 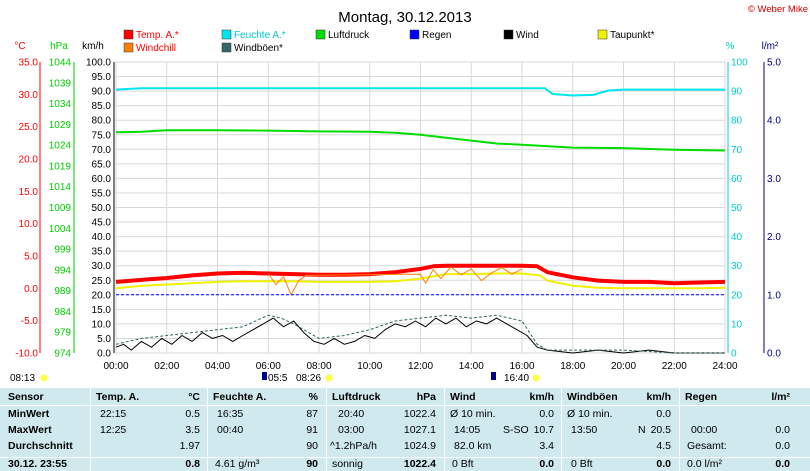 I want to click on legend-label: Windchill, so click(x=156, y=48).